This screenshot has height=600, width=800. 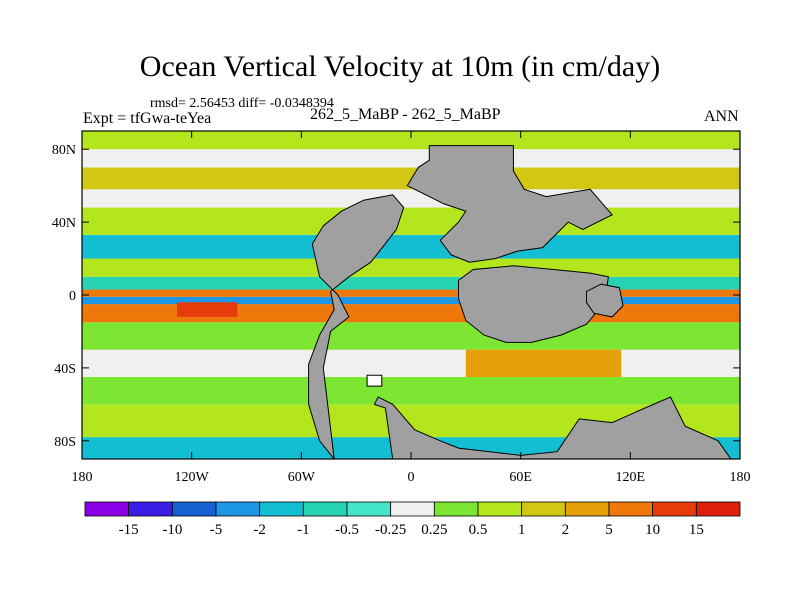 I want to click on colorbar-label: -5, so click(x=216, y=530).